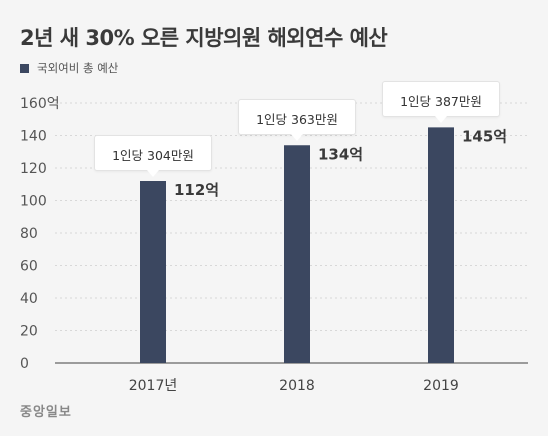 Image resolution: width=548 pixels, height=436 pixels. Describe the element at coordinates (40, 104) in the screenshot. I see `y-tick-label: 160억` at that location.